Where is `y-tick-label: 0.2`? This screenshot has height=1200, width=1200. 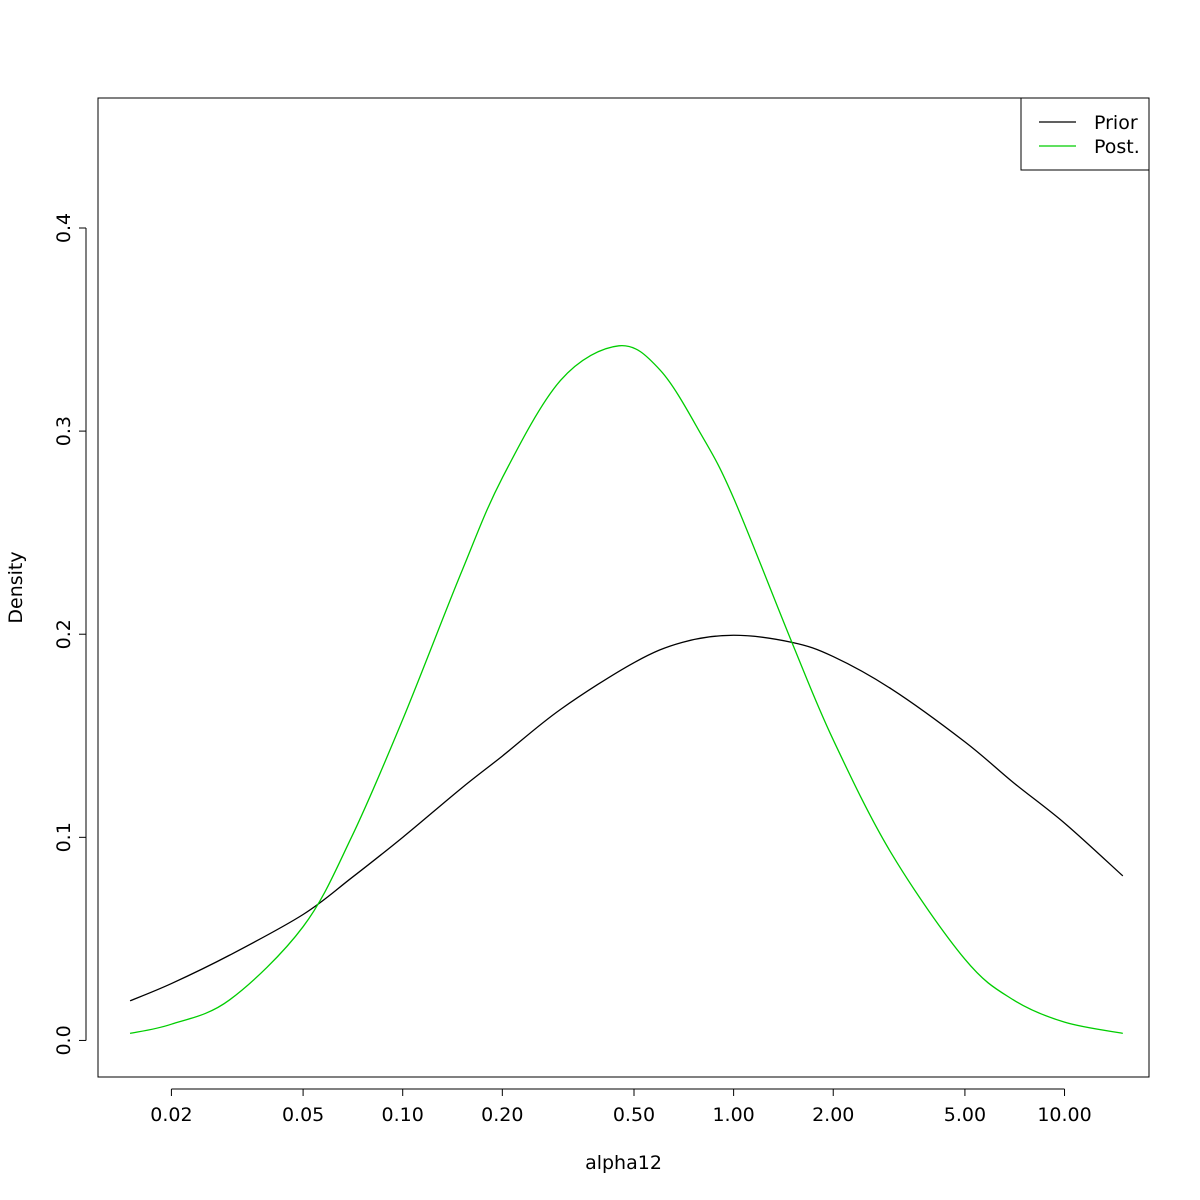
y-tick-label: 0.2 is located at coordinates (64, 634).